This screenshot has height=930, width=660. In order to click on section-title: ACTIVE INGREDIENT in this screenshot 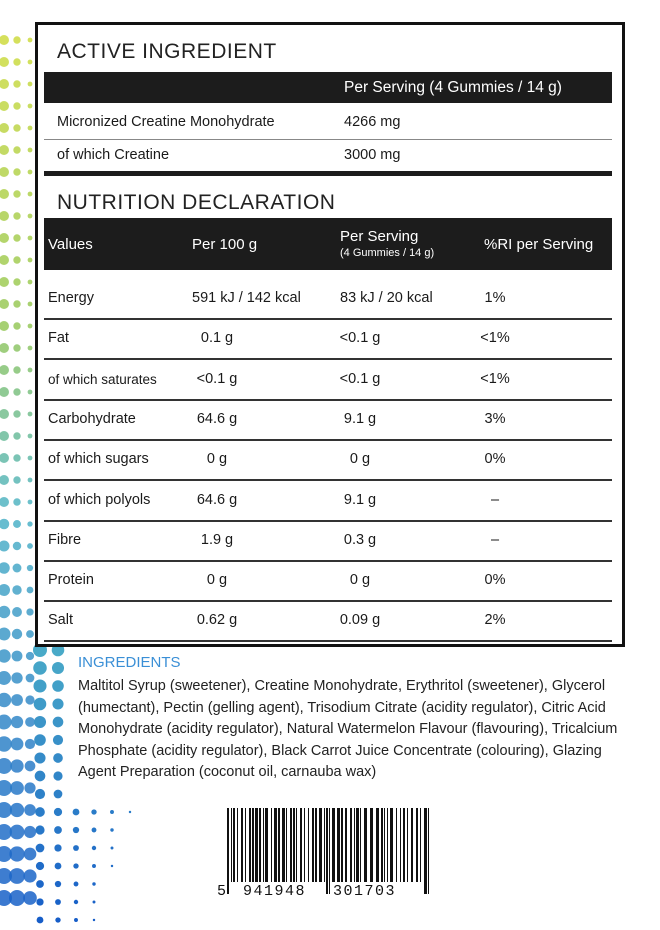, I will do `click(167, 51)`.